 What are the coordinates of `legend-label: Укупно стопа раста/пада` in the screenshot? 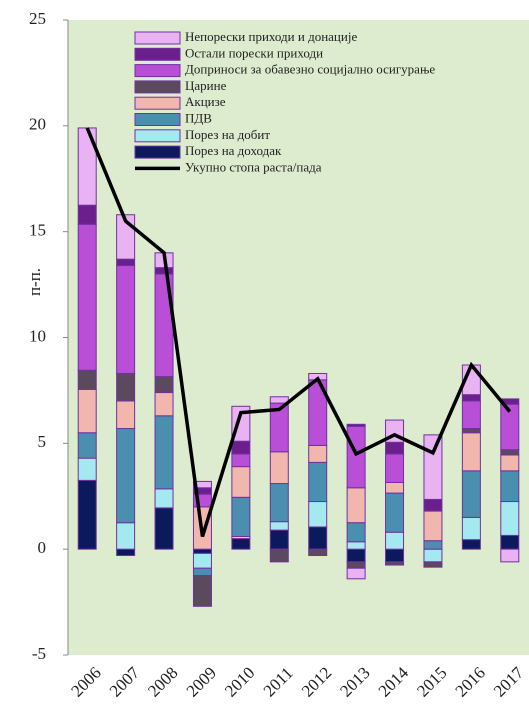 It's located at (253, 166).